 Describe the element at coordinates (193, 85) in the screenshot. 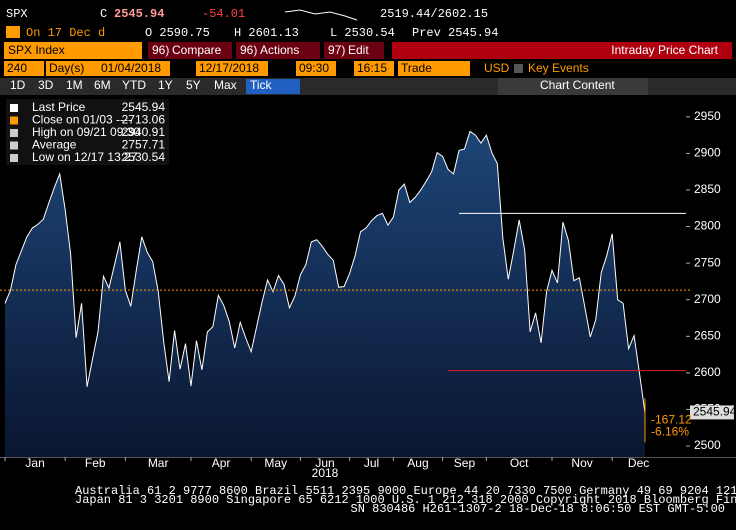

I see `range-button: 5Y` at that location.